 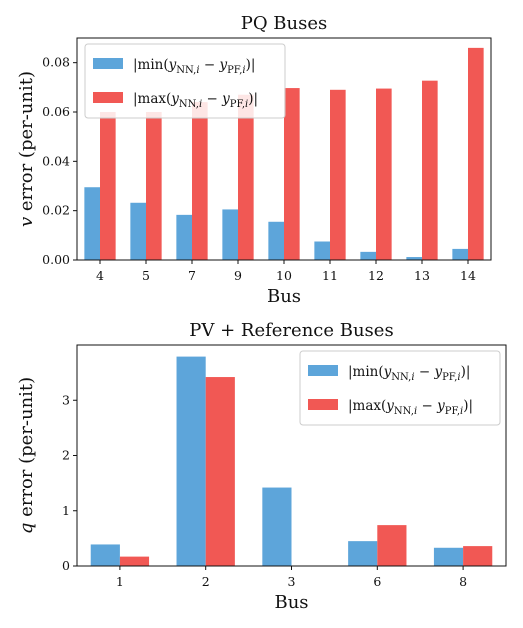 I want to click on chart-0-ytick-label-2: 0.04, so click(x=56, y=160).